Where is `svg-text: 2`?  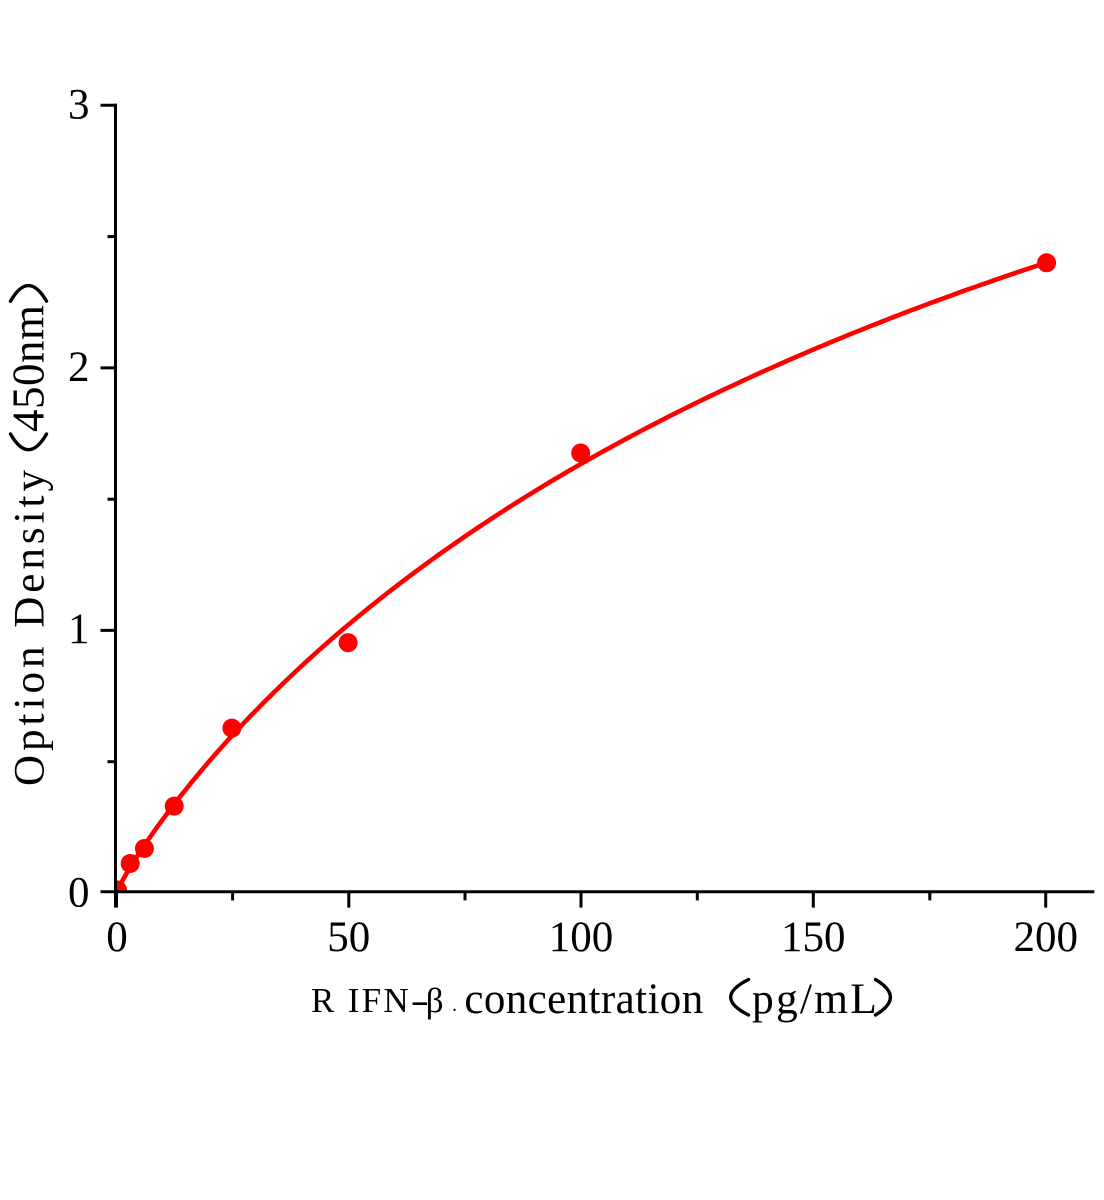 svg-text: 2 is located at coordinates (79, 367).